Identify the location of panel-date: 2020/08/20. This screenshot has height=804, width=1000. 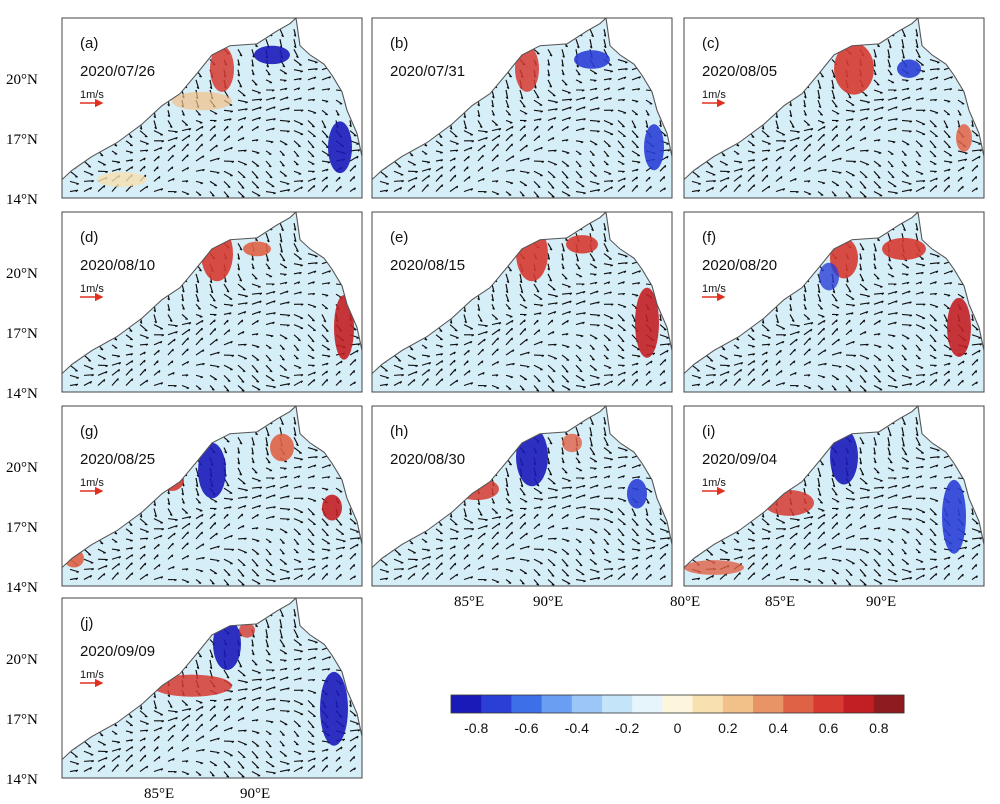
(739, 265).